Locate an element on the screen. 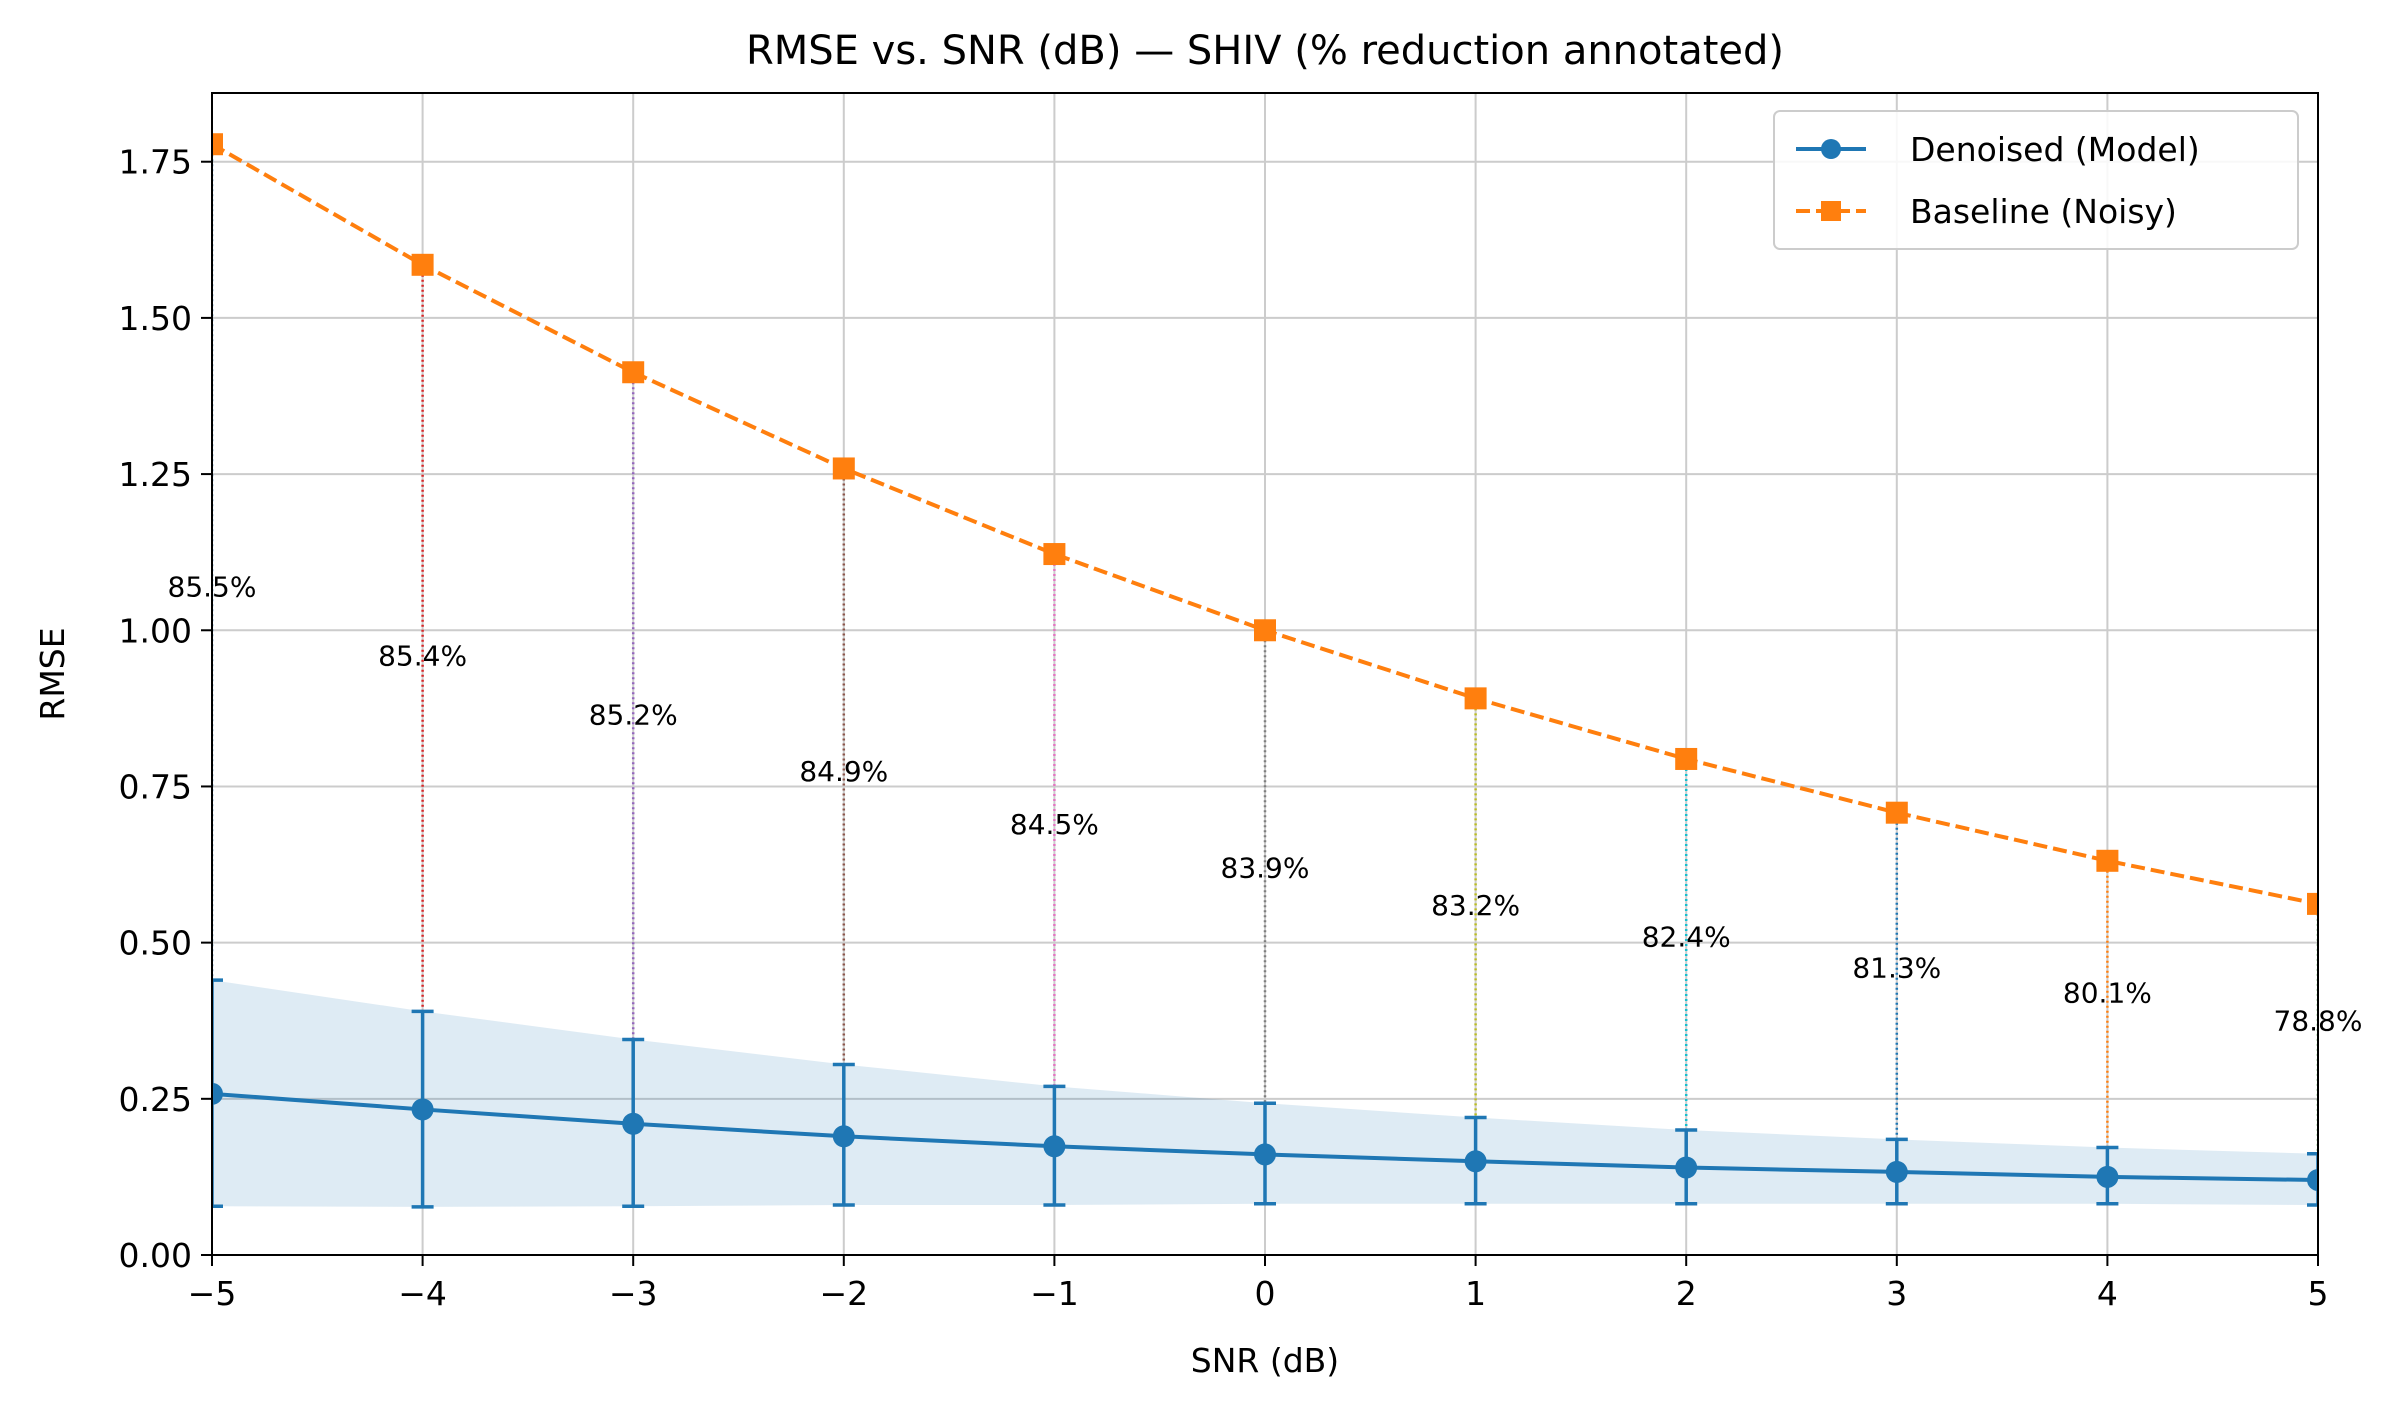 The width and height of the screenshot is (2386, 1407). y-axis-label: RMSE is located at coordinates (52, 673).